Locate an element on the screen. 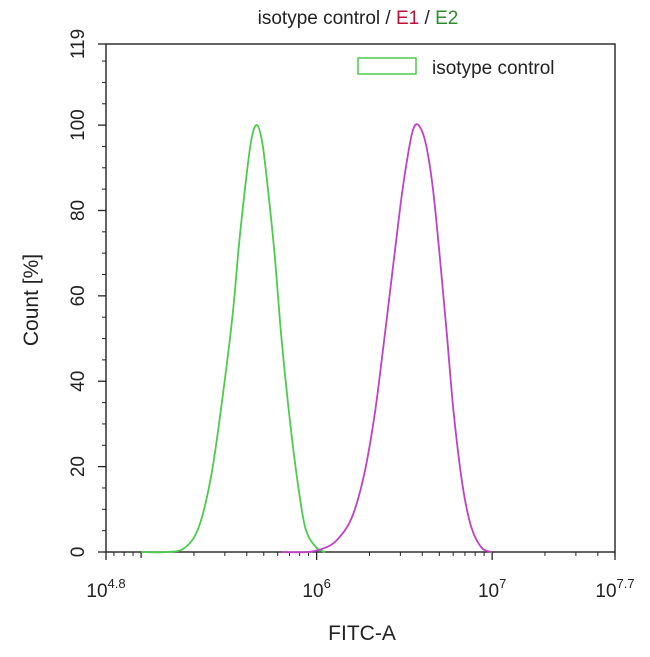  y-tick-label: 0 is located at coordinates (78, 552).